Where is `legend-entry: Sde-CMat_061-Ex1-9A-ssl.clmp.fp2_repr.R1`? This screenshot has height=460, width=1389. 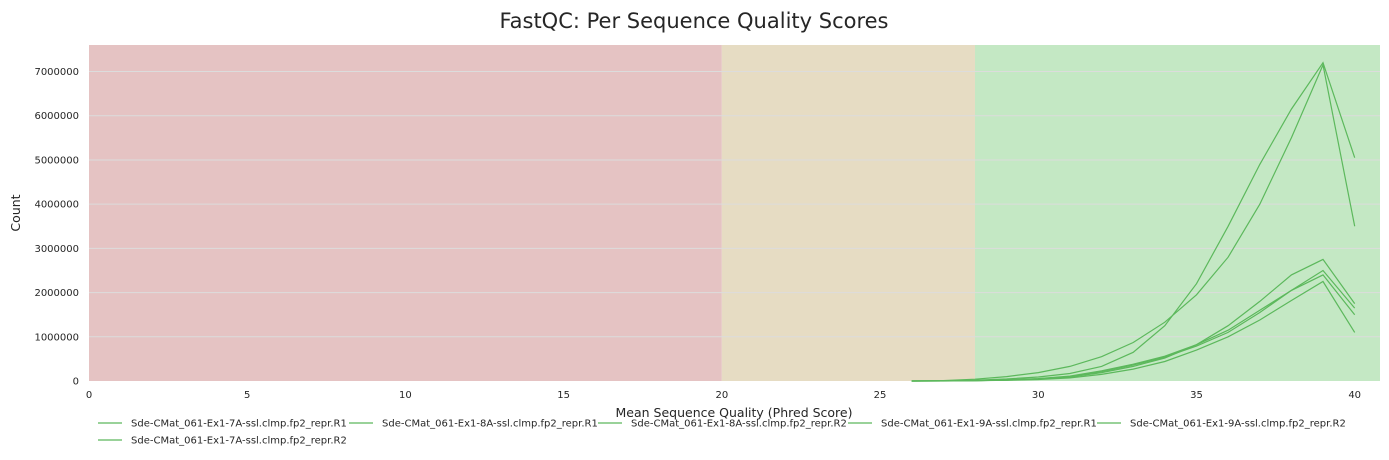
legend-entry: Sde-CMat_061-Ex1-9A-ssl.clmp.fp2_repr.R1 is located at coordinates (989, 424).